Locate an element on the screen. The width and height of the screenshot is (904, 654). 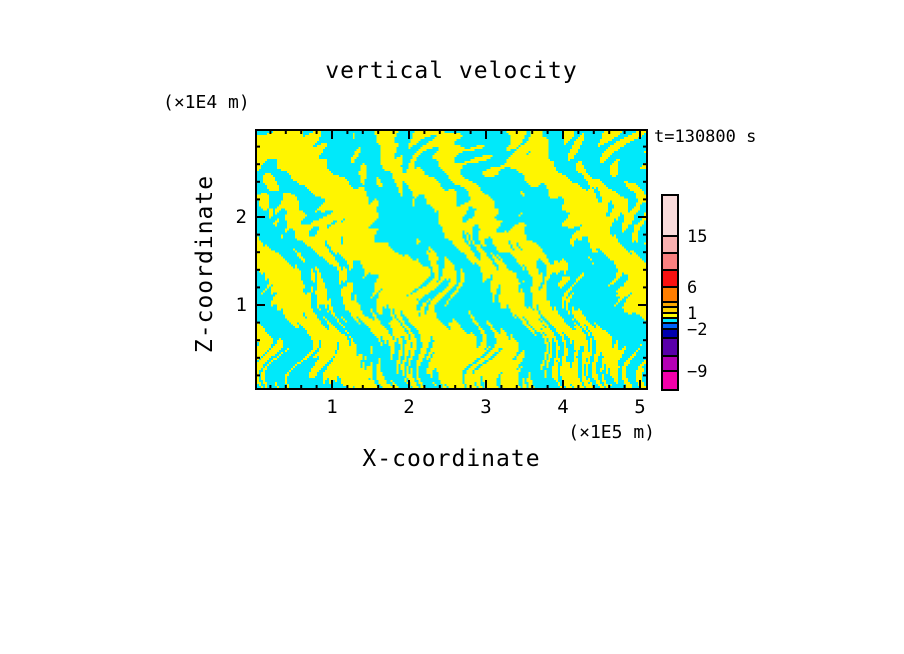
chart-title: vertical velocity is located at coordinates (451, 71).